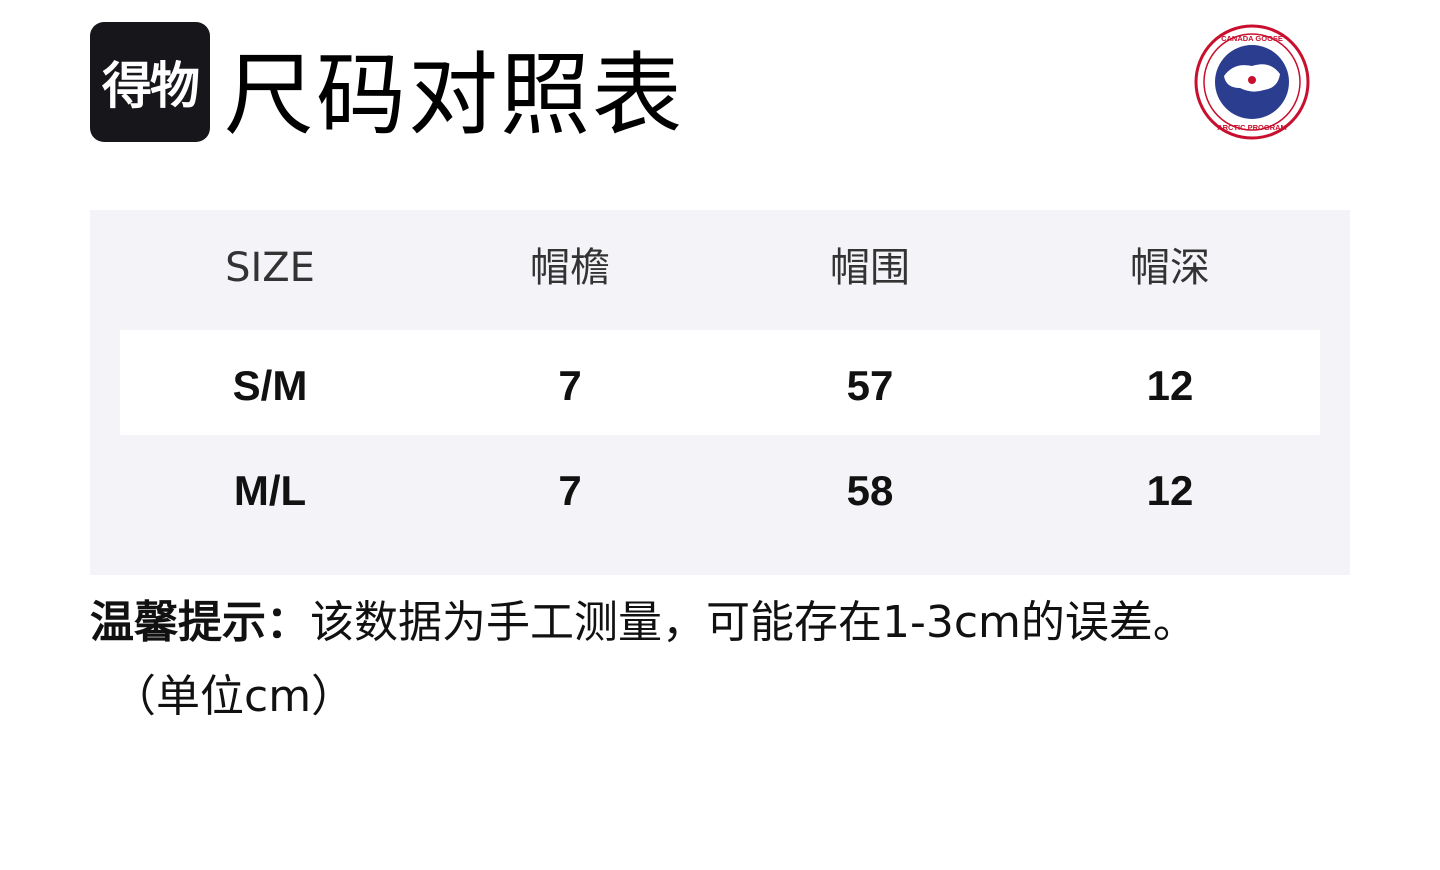  Describe the element at coordinates (870, 490) in the screenshot. I see `table-cell: 58` at that location.